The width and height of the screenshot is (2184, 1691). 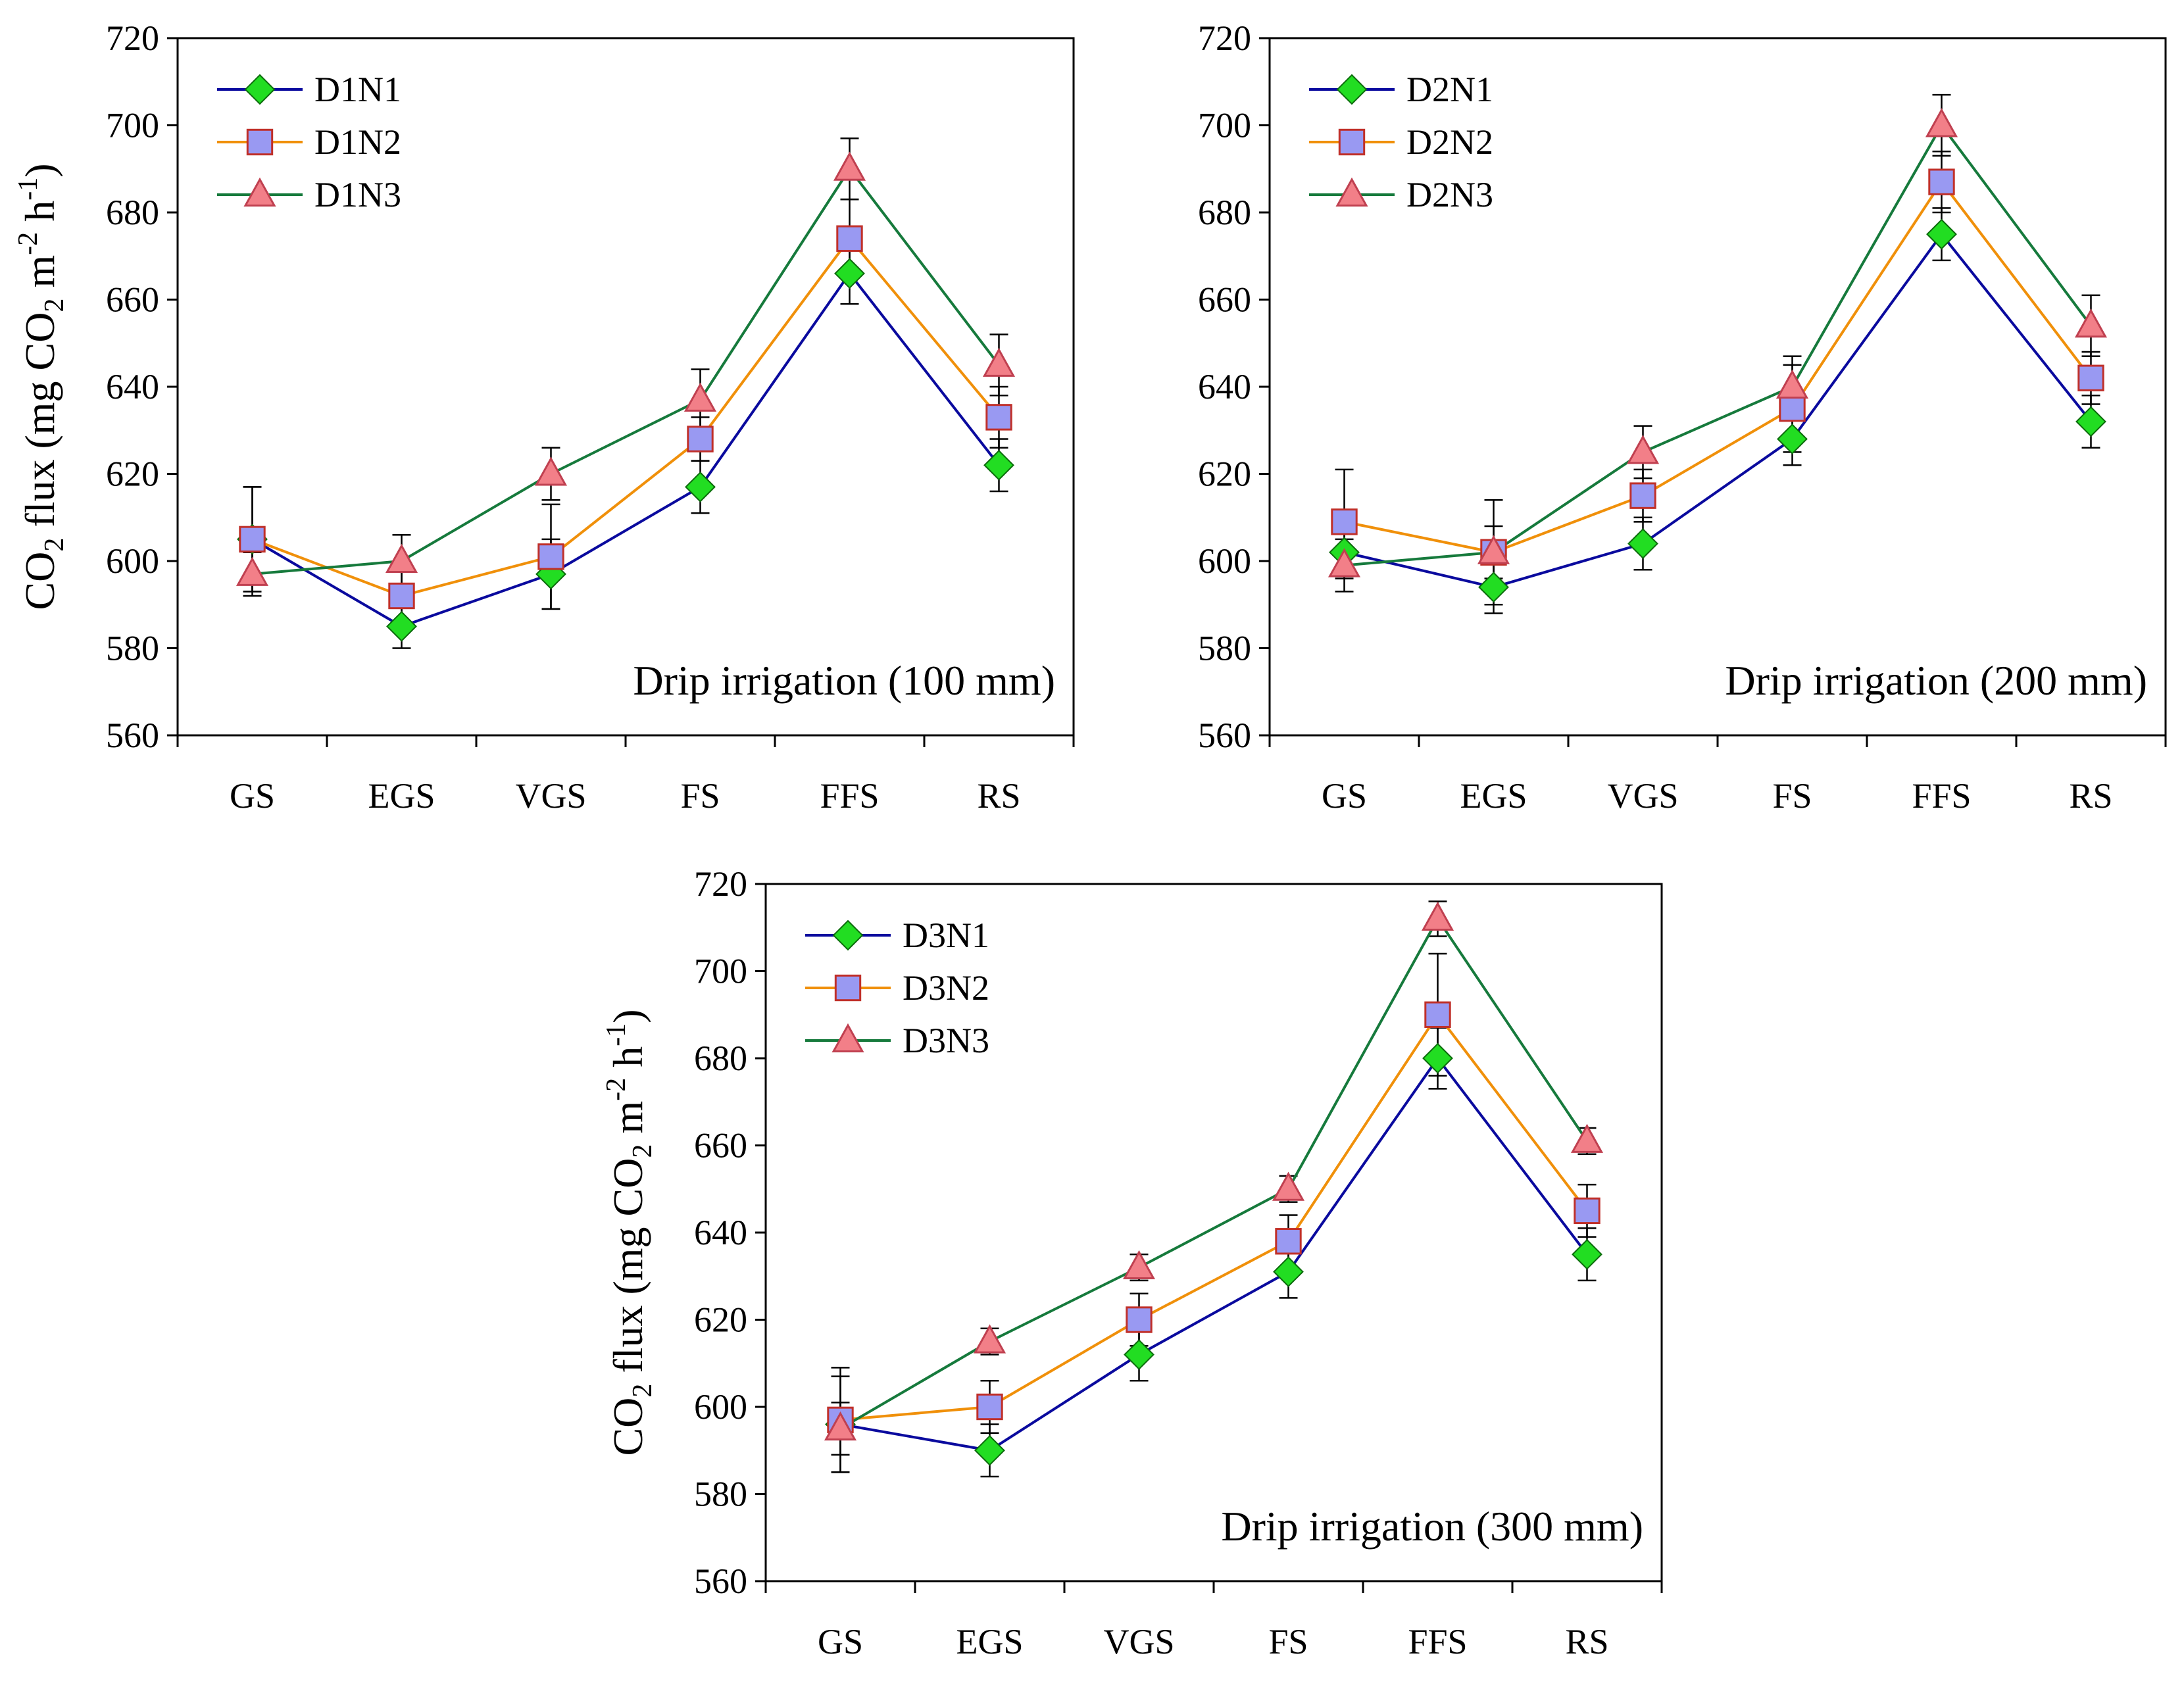 I want to click on series-D3N1, so click(x=1214, y=1252).